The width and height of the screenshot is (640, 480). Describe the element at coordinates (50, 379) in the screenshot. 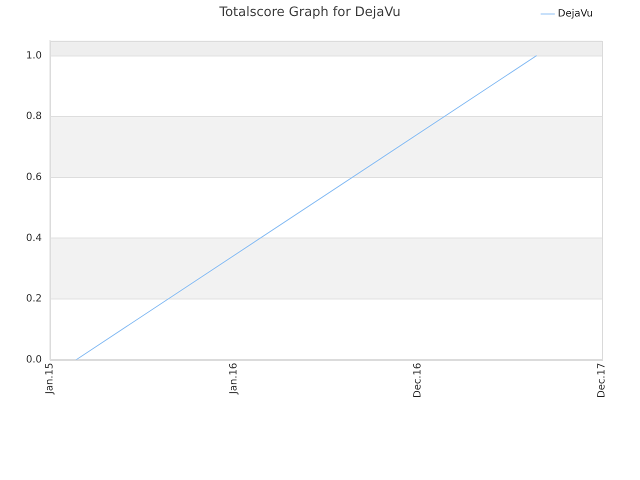

I see `x-tick-label: Jan.15` at that location.